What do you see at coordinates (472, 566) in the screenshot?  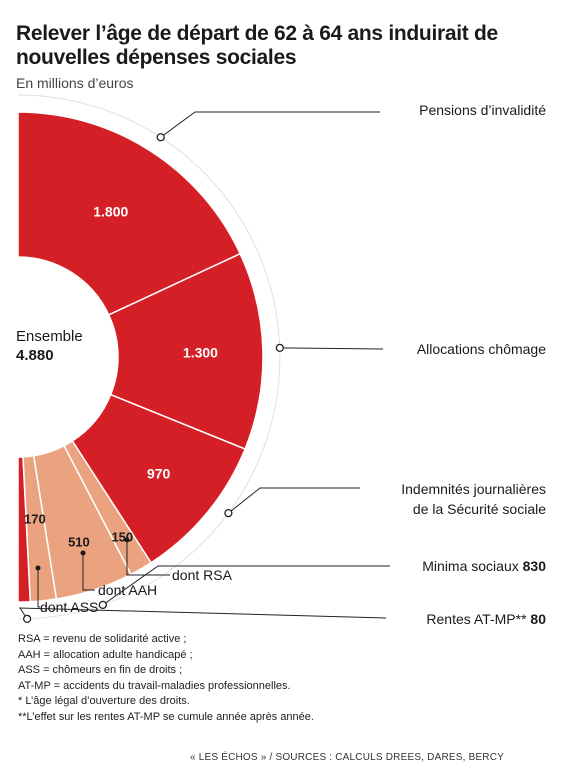 I see `label-minima-name: Minima sociaux` at bounding box center [472, 566].